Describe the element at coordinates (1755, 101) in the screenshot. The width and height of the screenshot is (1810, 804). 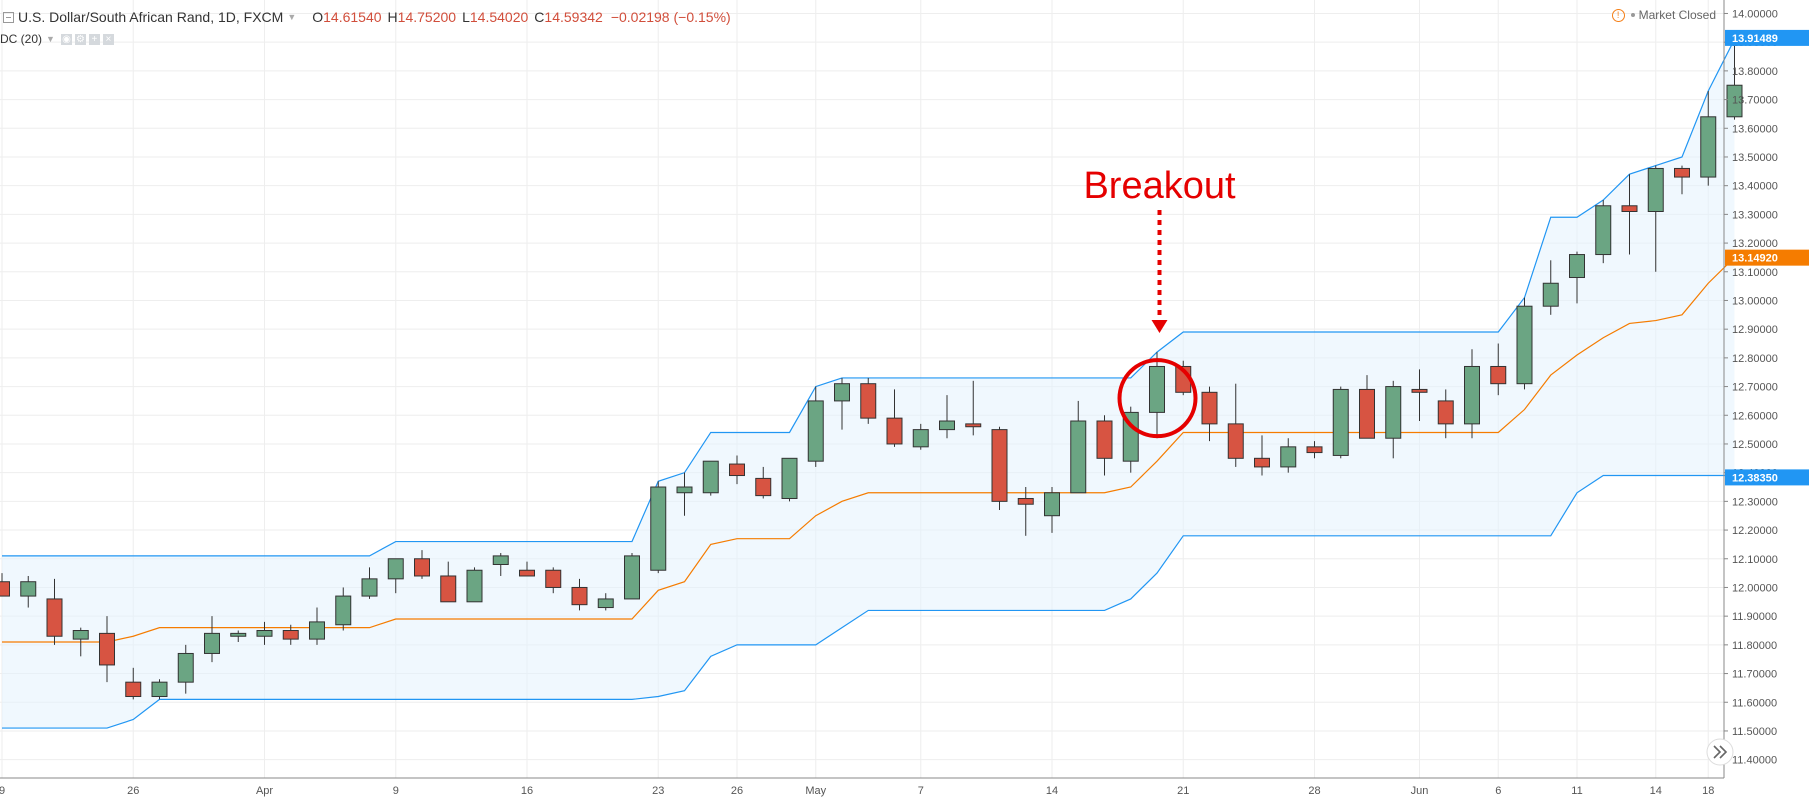
I see `price-tick-label: 13.70000` at that location.